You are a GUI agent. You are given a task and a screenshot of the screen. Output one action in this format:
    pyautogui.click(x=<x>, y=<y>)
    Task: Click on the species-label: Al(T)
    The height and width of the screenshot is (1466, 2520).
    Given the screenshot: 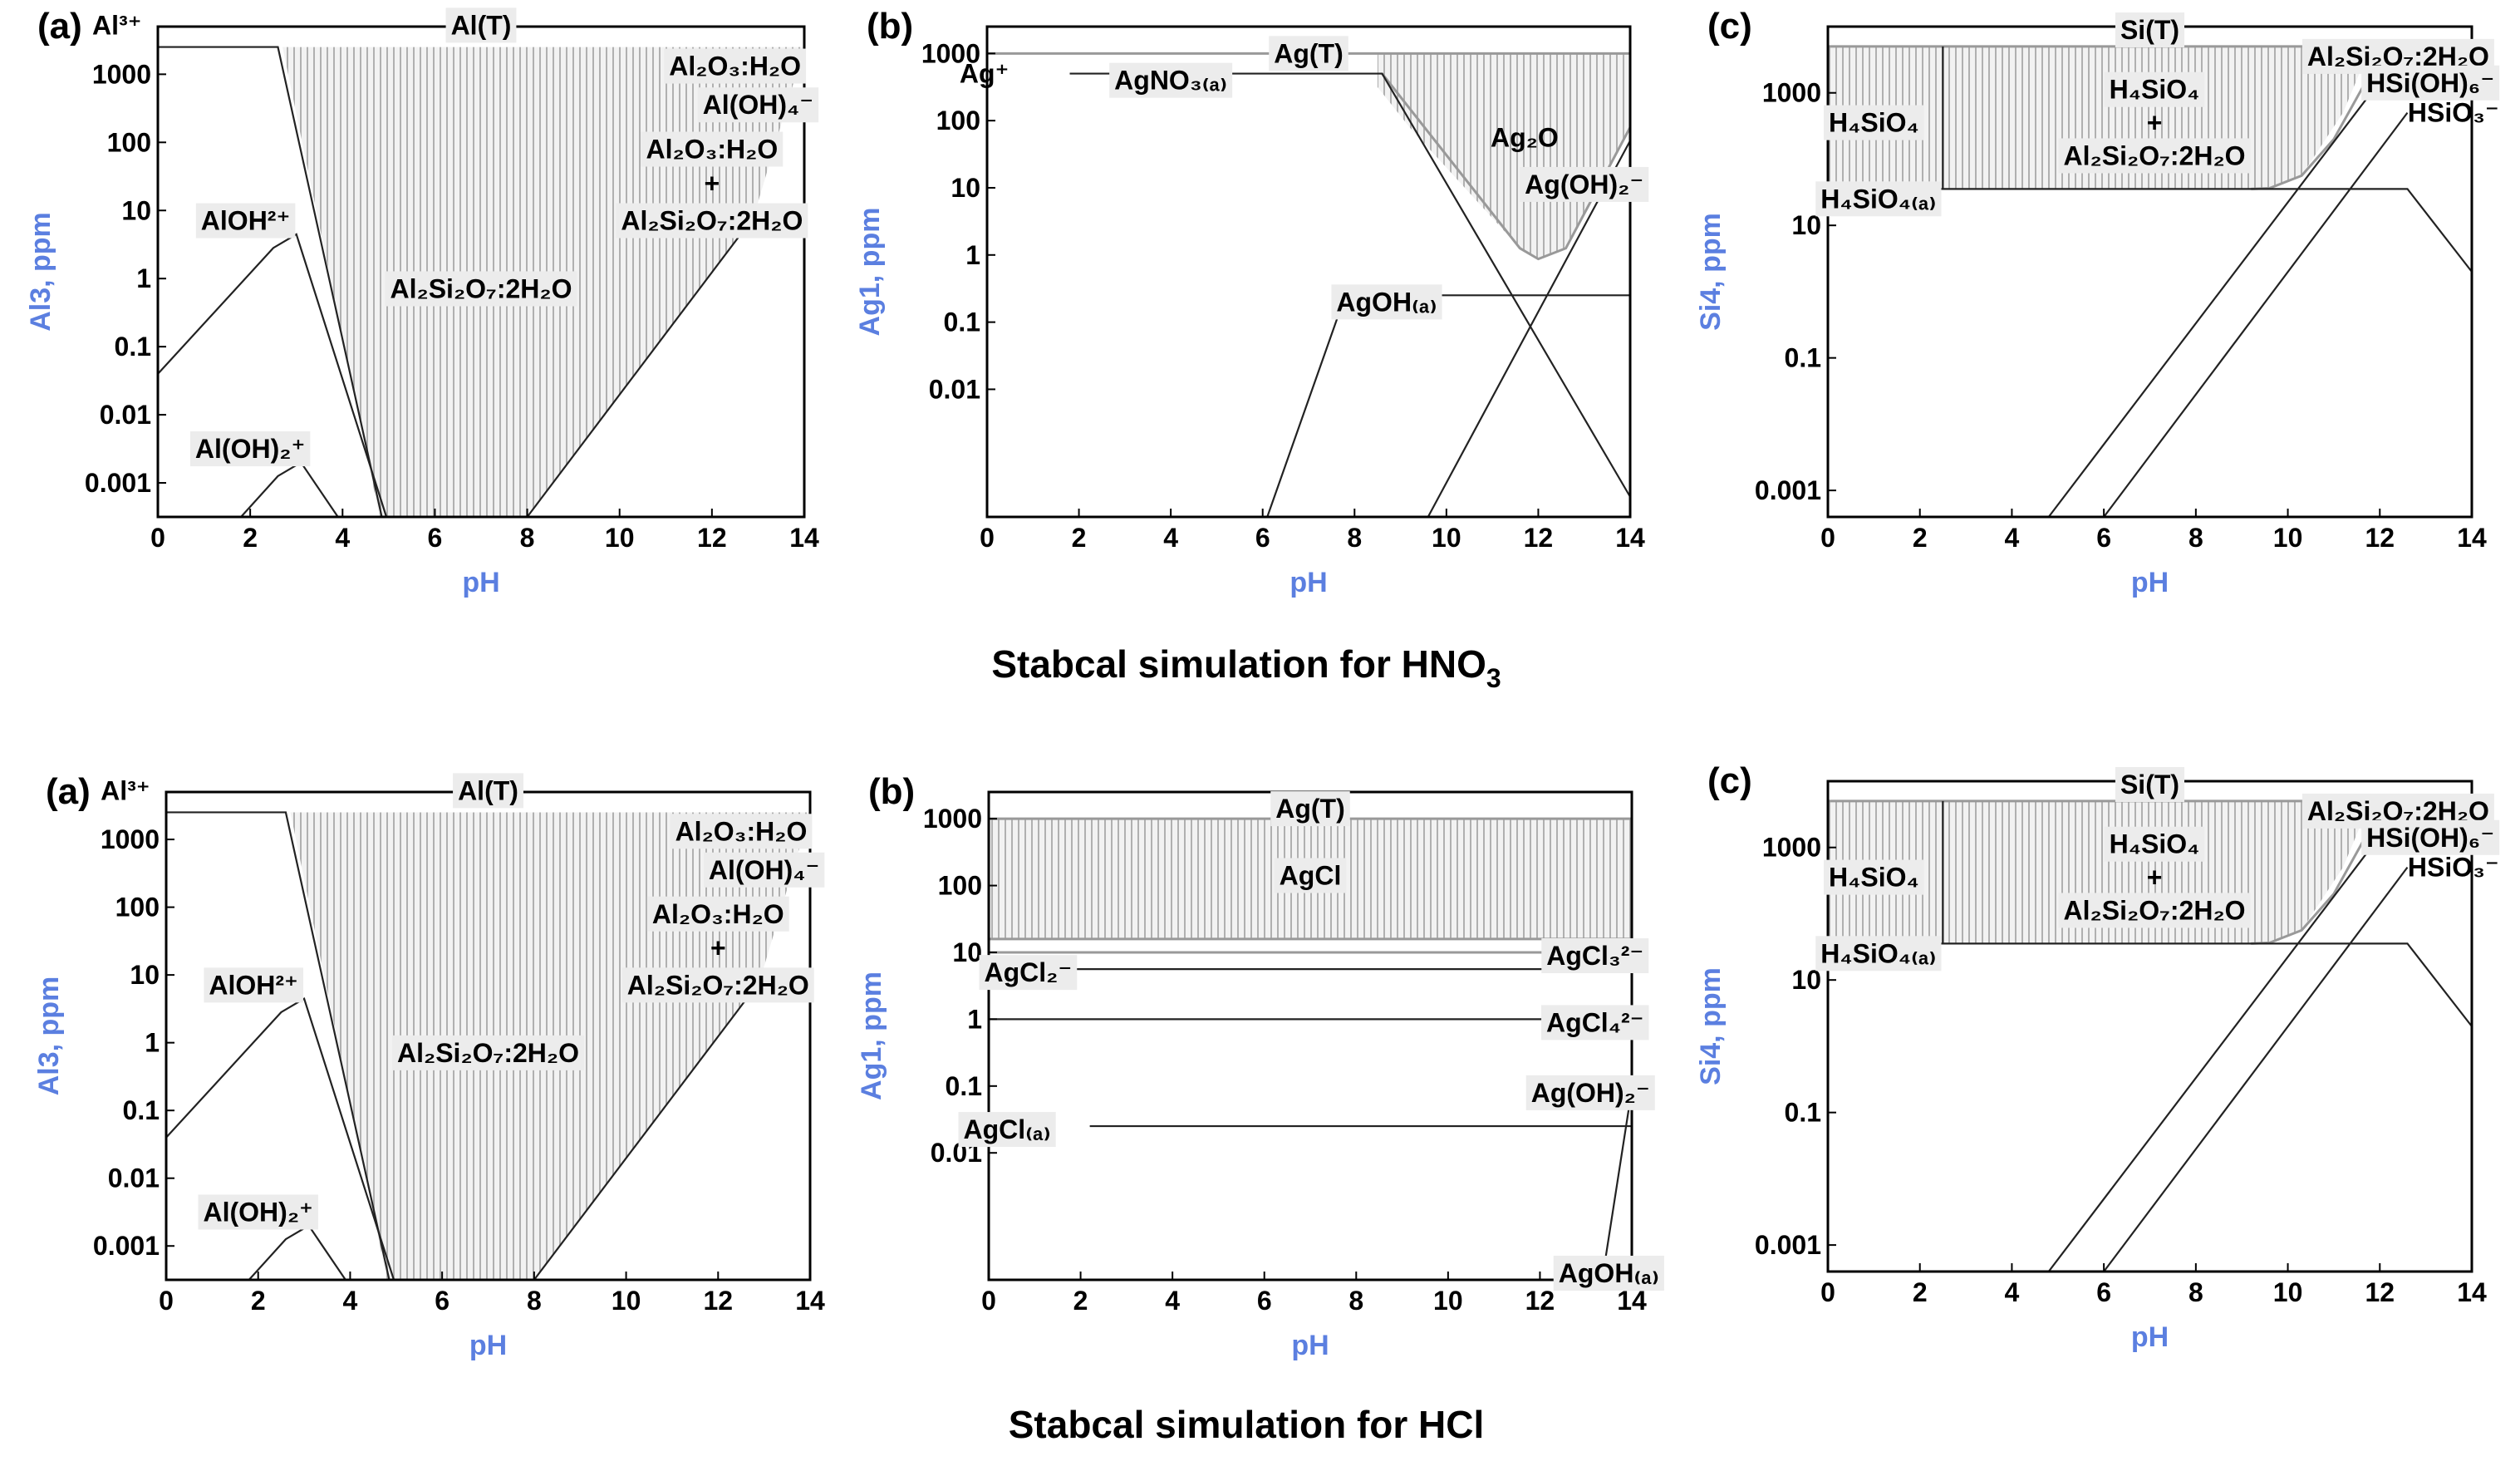 What is the action you would take?
    pyautogui.click(x=481, y=25)
    